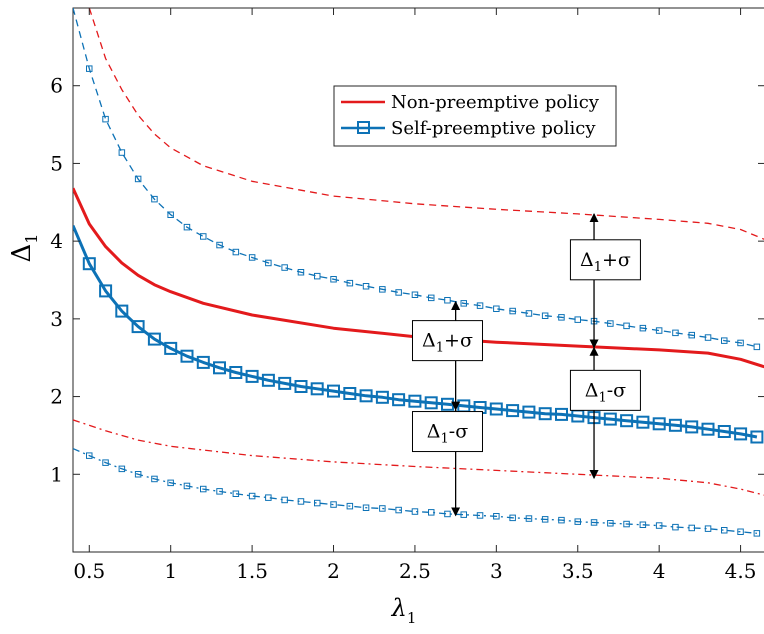  What do you see at coordinates (605, 392) in the screenshot?
I see `annotation-label-ann4: Δ1-σ` at bounding box center [605, 392].